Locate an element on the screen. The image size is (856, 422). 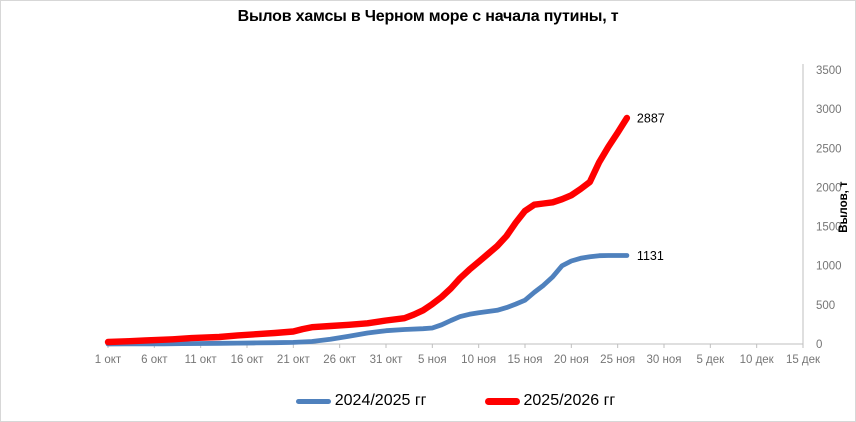
y-tick-label: 0 is located at coordinates (819, 345).